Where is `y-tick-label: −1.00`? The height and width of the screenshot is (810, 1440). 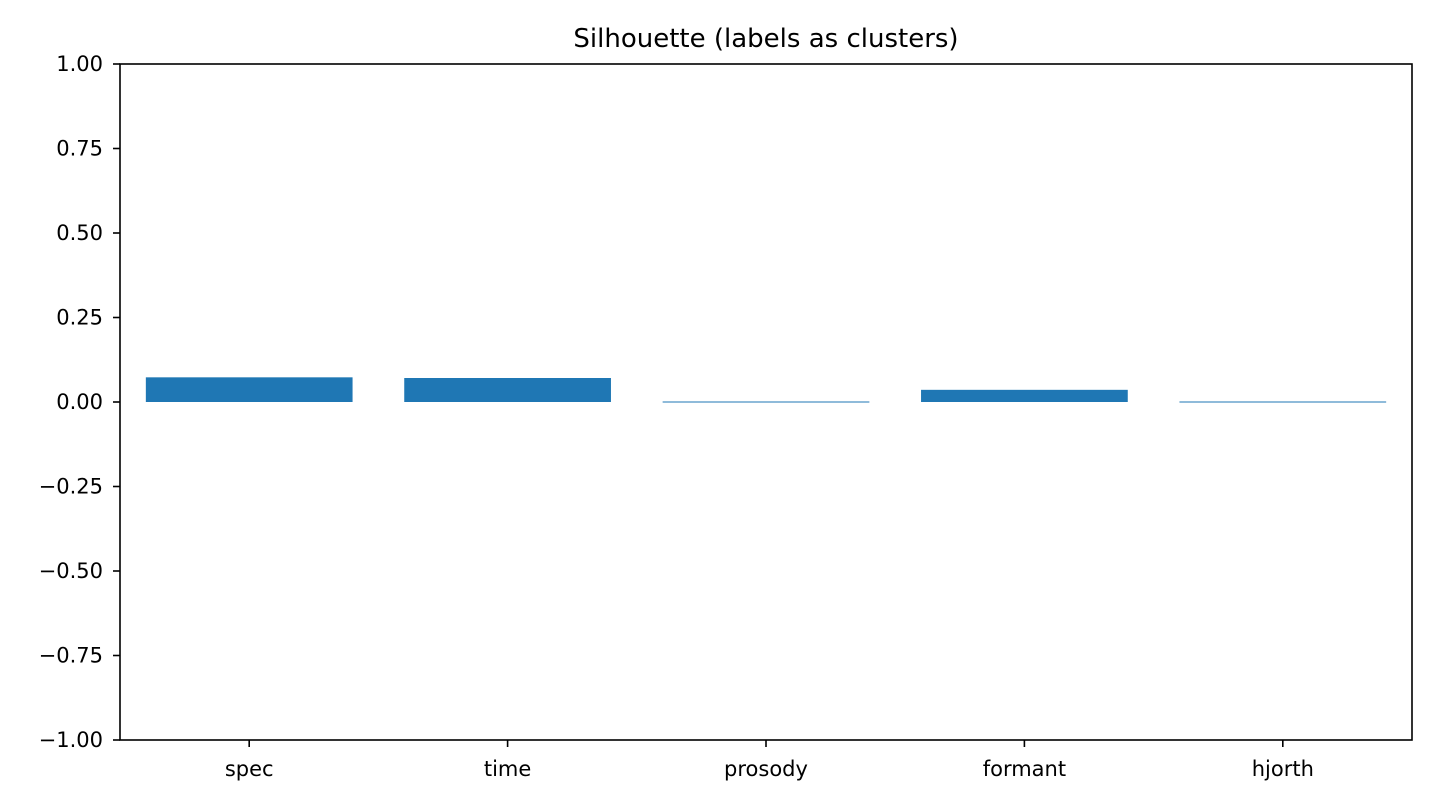
y-tick-label: −1.00 is located at coordinates (71, 740).